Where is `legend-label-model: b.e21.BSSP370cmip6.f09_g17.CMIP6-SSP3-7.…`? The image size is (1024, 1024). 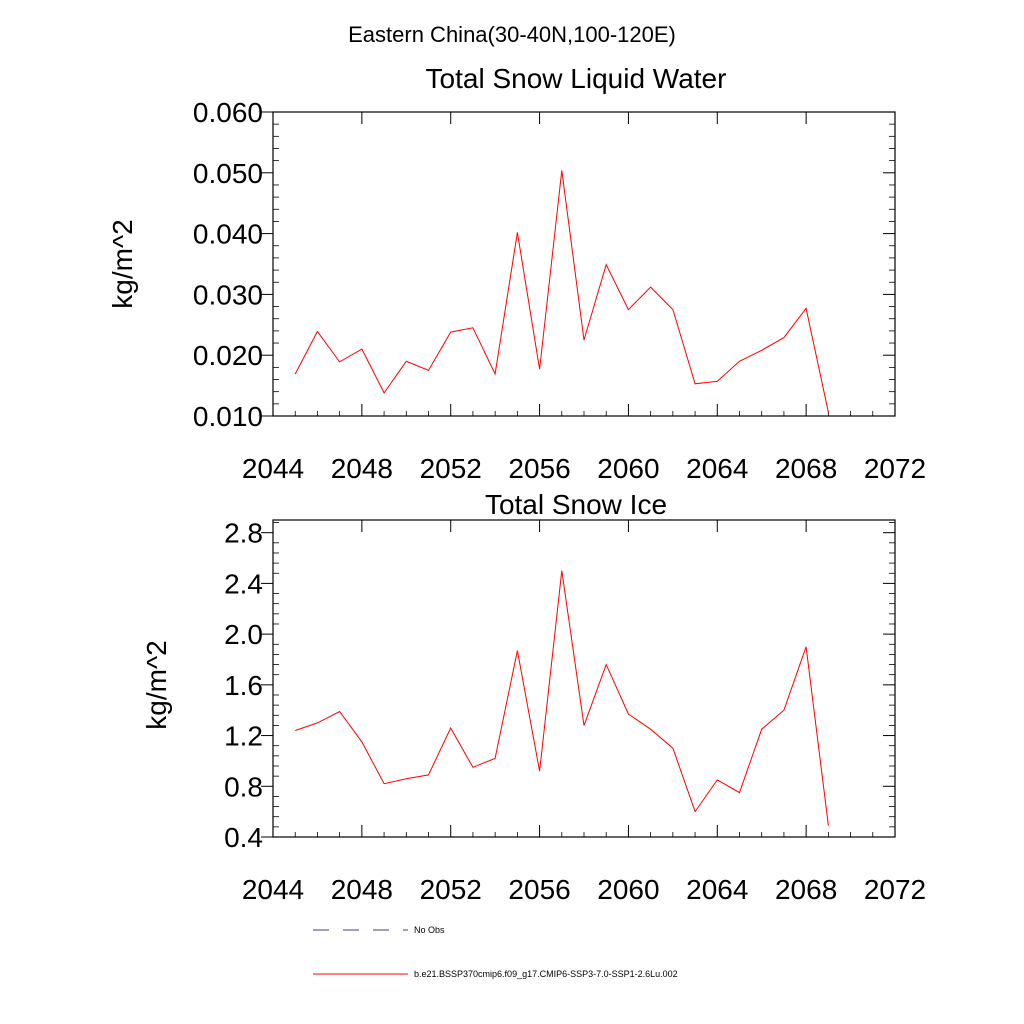 legend-label-model: b.e21.BSSP370cmip6.f09_g17.CMIP6-SSP3-7.… is located at coordinates (546, 974).